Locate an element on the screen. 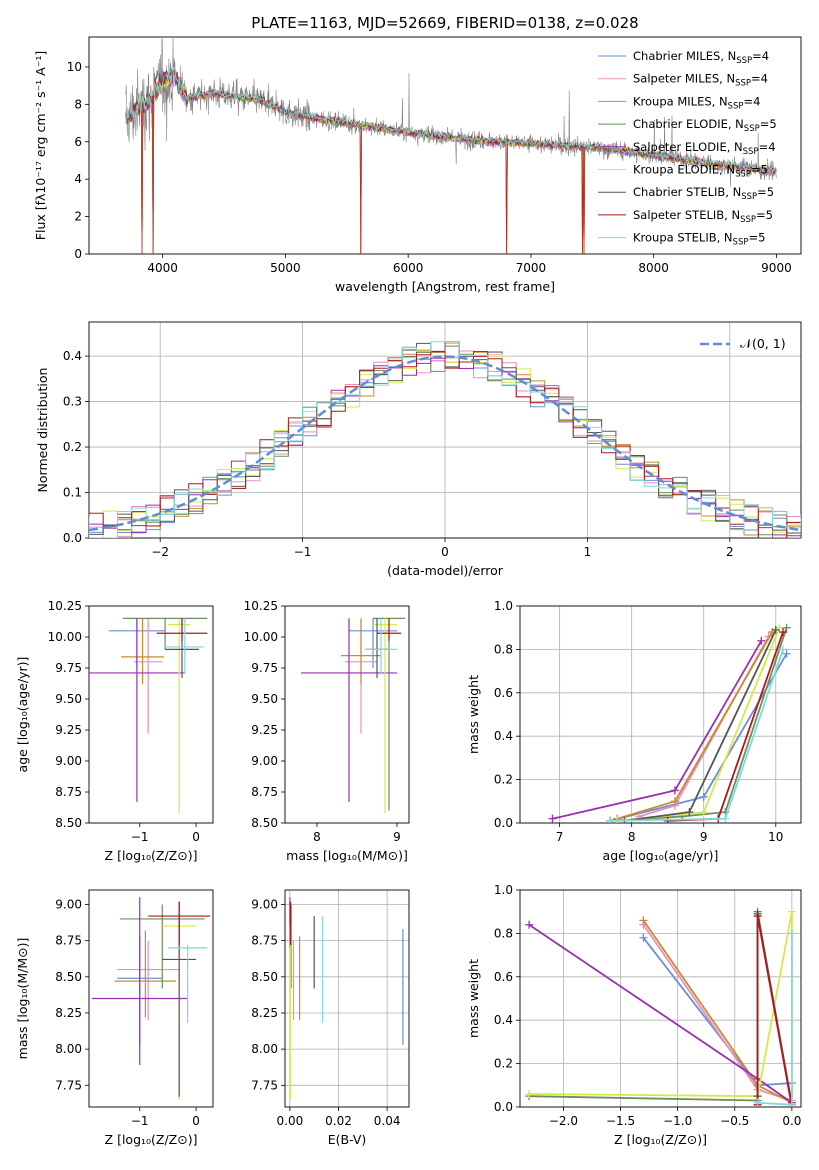 The height and width of the screenshot is (1170, 819). y-tick-label: 9.75 is located at coordinates (68, 668).